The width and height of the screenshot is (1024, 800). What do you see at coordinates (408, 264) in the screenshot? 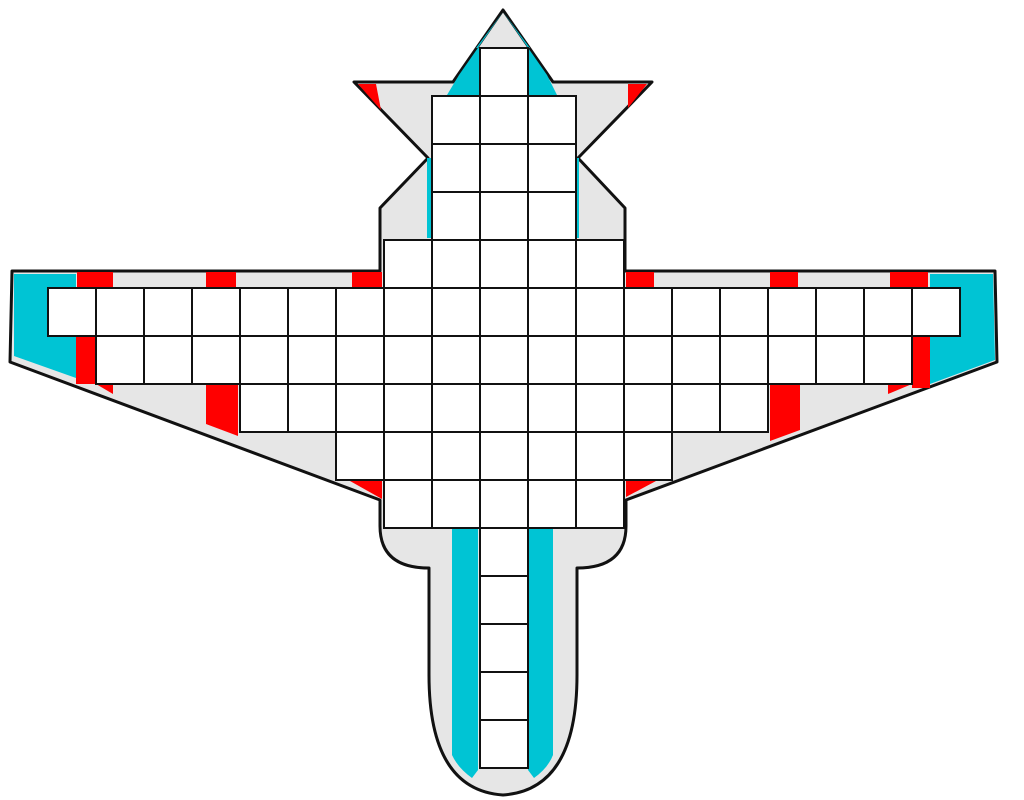
I see `grid-cell-r4-c7` at bounding box center [408, 264].